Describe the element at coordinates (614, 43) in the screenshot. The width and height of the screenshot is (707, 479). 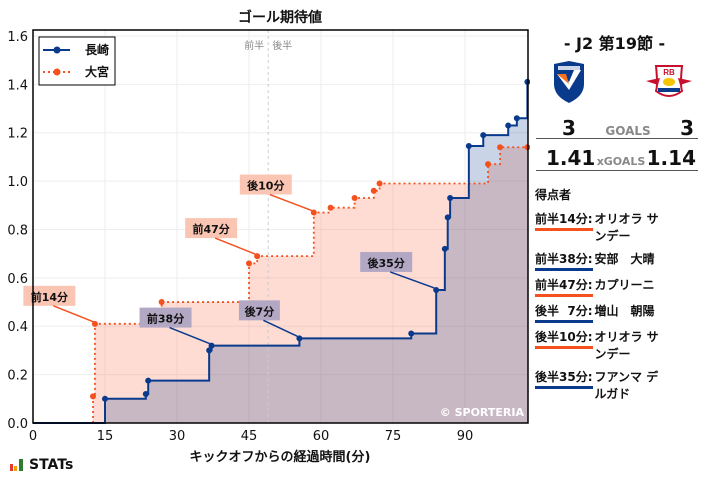
I see `round-title: - J2 第19節 -` at that location.